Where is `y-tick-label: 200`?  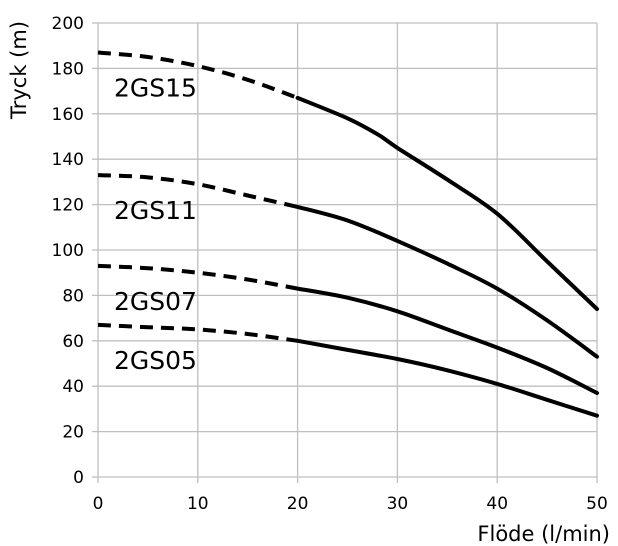 y-tick-label: 200 is located at coordinates (68, 24).